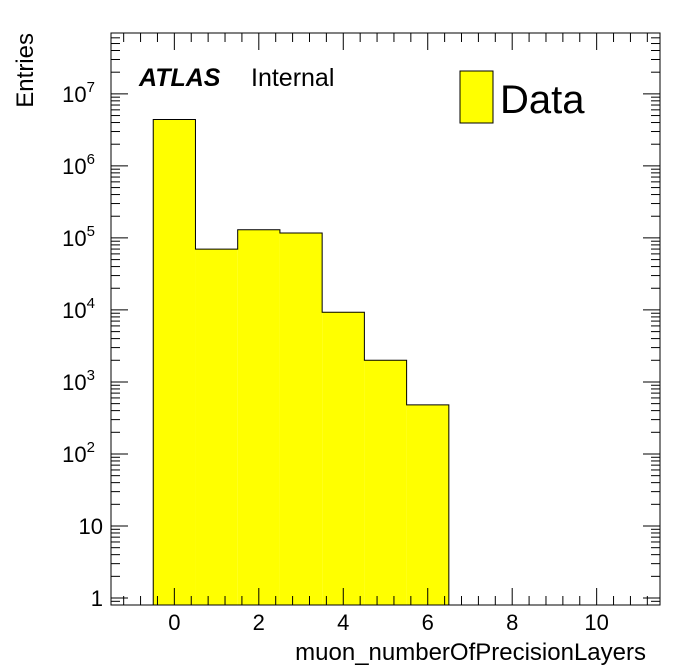 This screenshot has height=672, width=696. What do you see at coordinates (596, 622) in the screenshot?
I see `x-tick-label: 10` at bounding box center [596, 622].